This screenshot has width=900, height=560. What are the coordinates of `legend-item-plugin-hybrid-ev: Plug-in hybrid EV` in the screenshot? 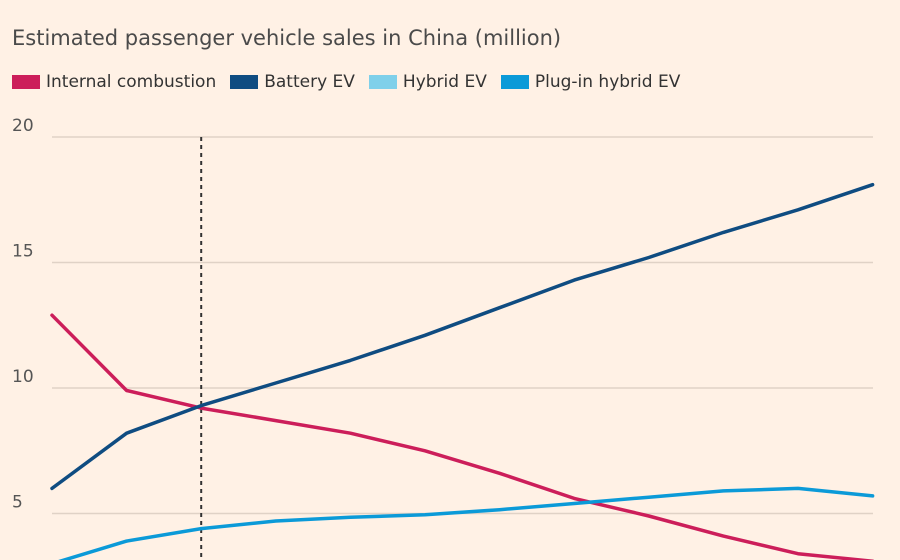 It's located at (590, 82).